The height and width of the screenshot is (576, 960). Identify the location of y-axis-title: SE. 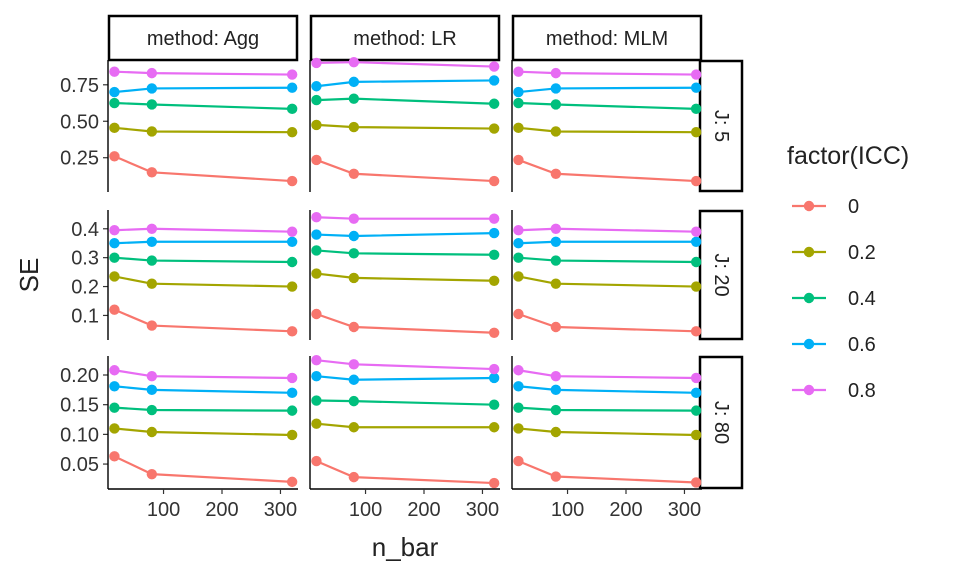
(29, 275).